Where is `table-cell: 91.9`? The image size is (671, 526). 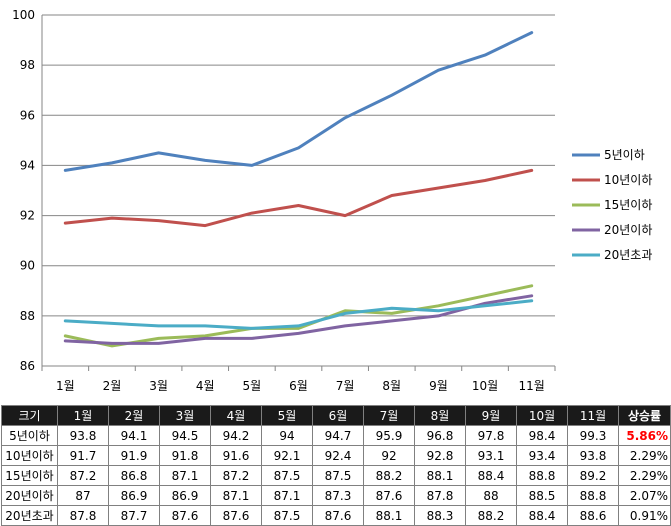 table-cell: 91.9 is located at coordinates (134, 455).